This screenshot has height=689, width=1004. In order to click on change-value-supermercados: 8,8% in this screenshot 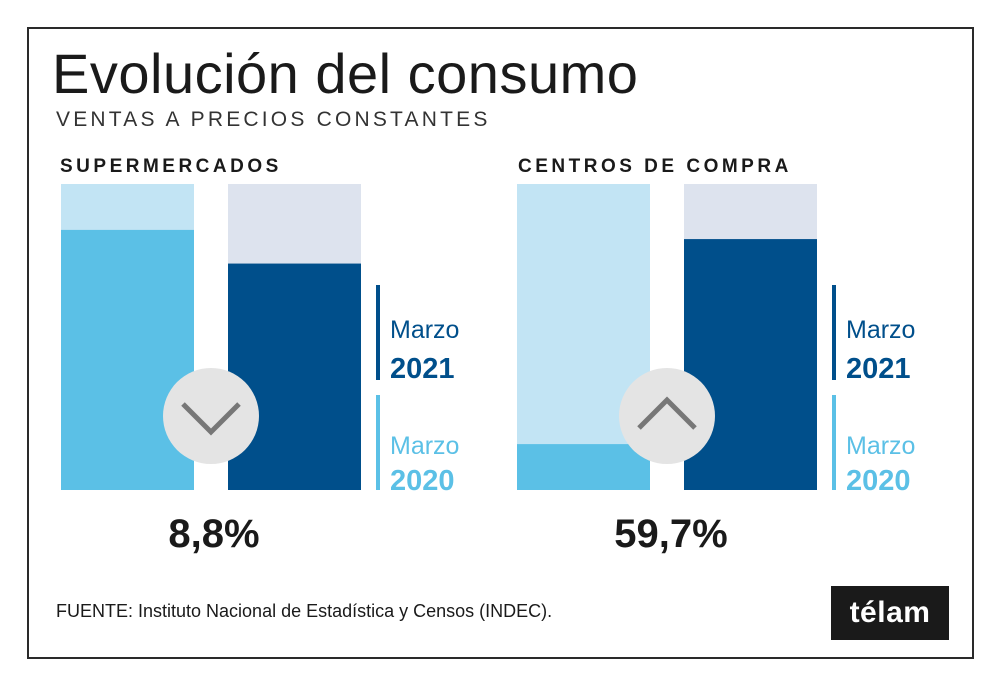, I will do `click(214, 534)`.